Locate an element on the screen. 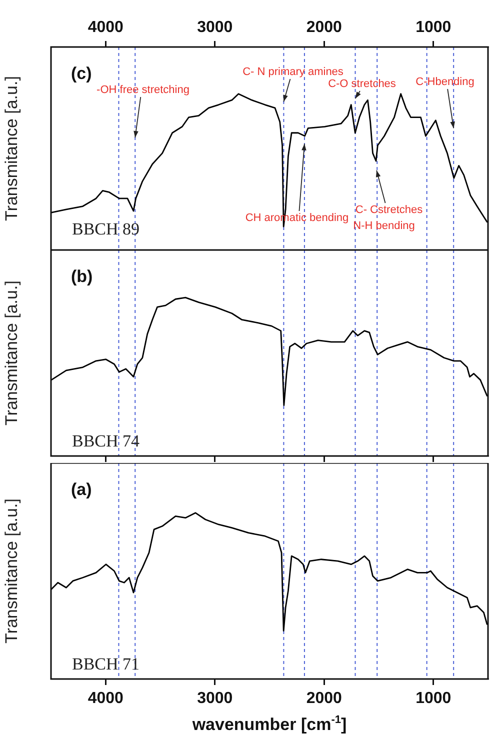 The image size is (491, 738). annotation: BBCH 74 is located at coordinates (106, 440).